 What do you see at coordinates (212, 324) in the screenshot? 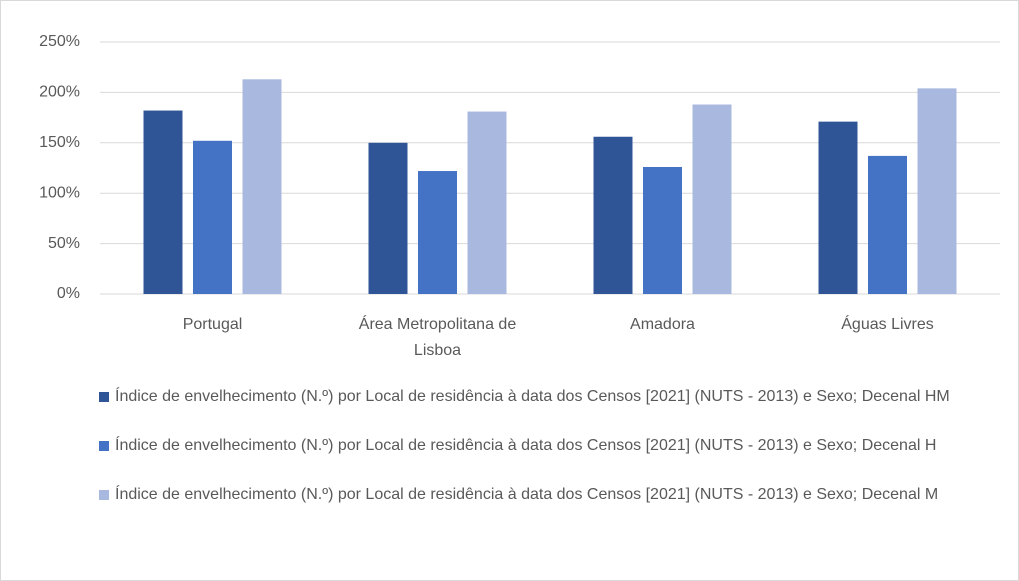
I see `x-tick-label: Portugal` at bounding box center [212, 324].